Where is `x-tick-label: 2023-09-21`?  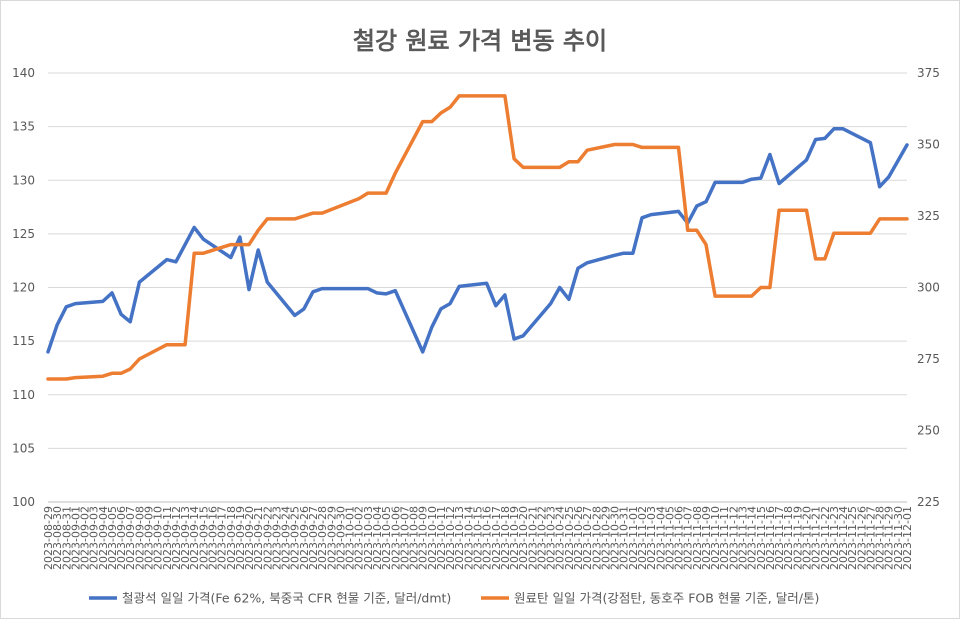
x-tick-label: 2023-09-21 is located at coordinates (258, 538).